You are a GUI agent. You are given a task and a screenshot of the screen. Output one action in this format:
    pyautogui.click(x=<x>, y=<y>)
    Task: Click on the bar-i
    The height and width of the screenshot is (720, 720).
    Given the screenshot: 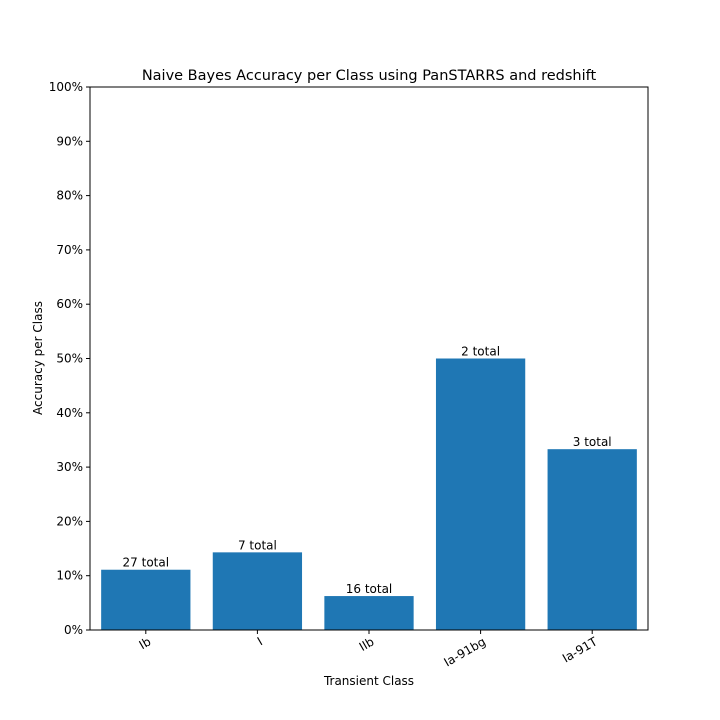 What is the action you would take?
    pyautogui.click(x=257, y=591)
    